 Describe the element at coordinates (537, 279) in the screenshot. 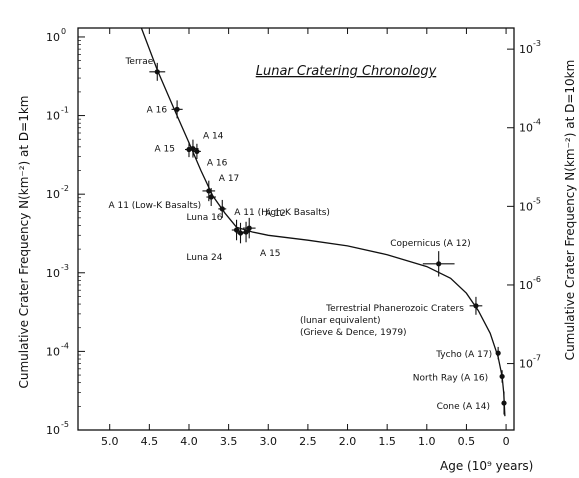

I see `y-right-tick-exponent: -6` at that location.